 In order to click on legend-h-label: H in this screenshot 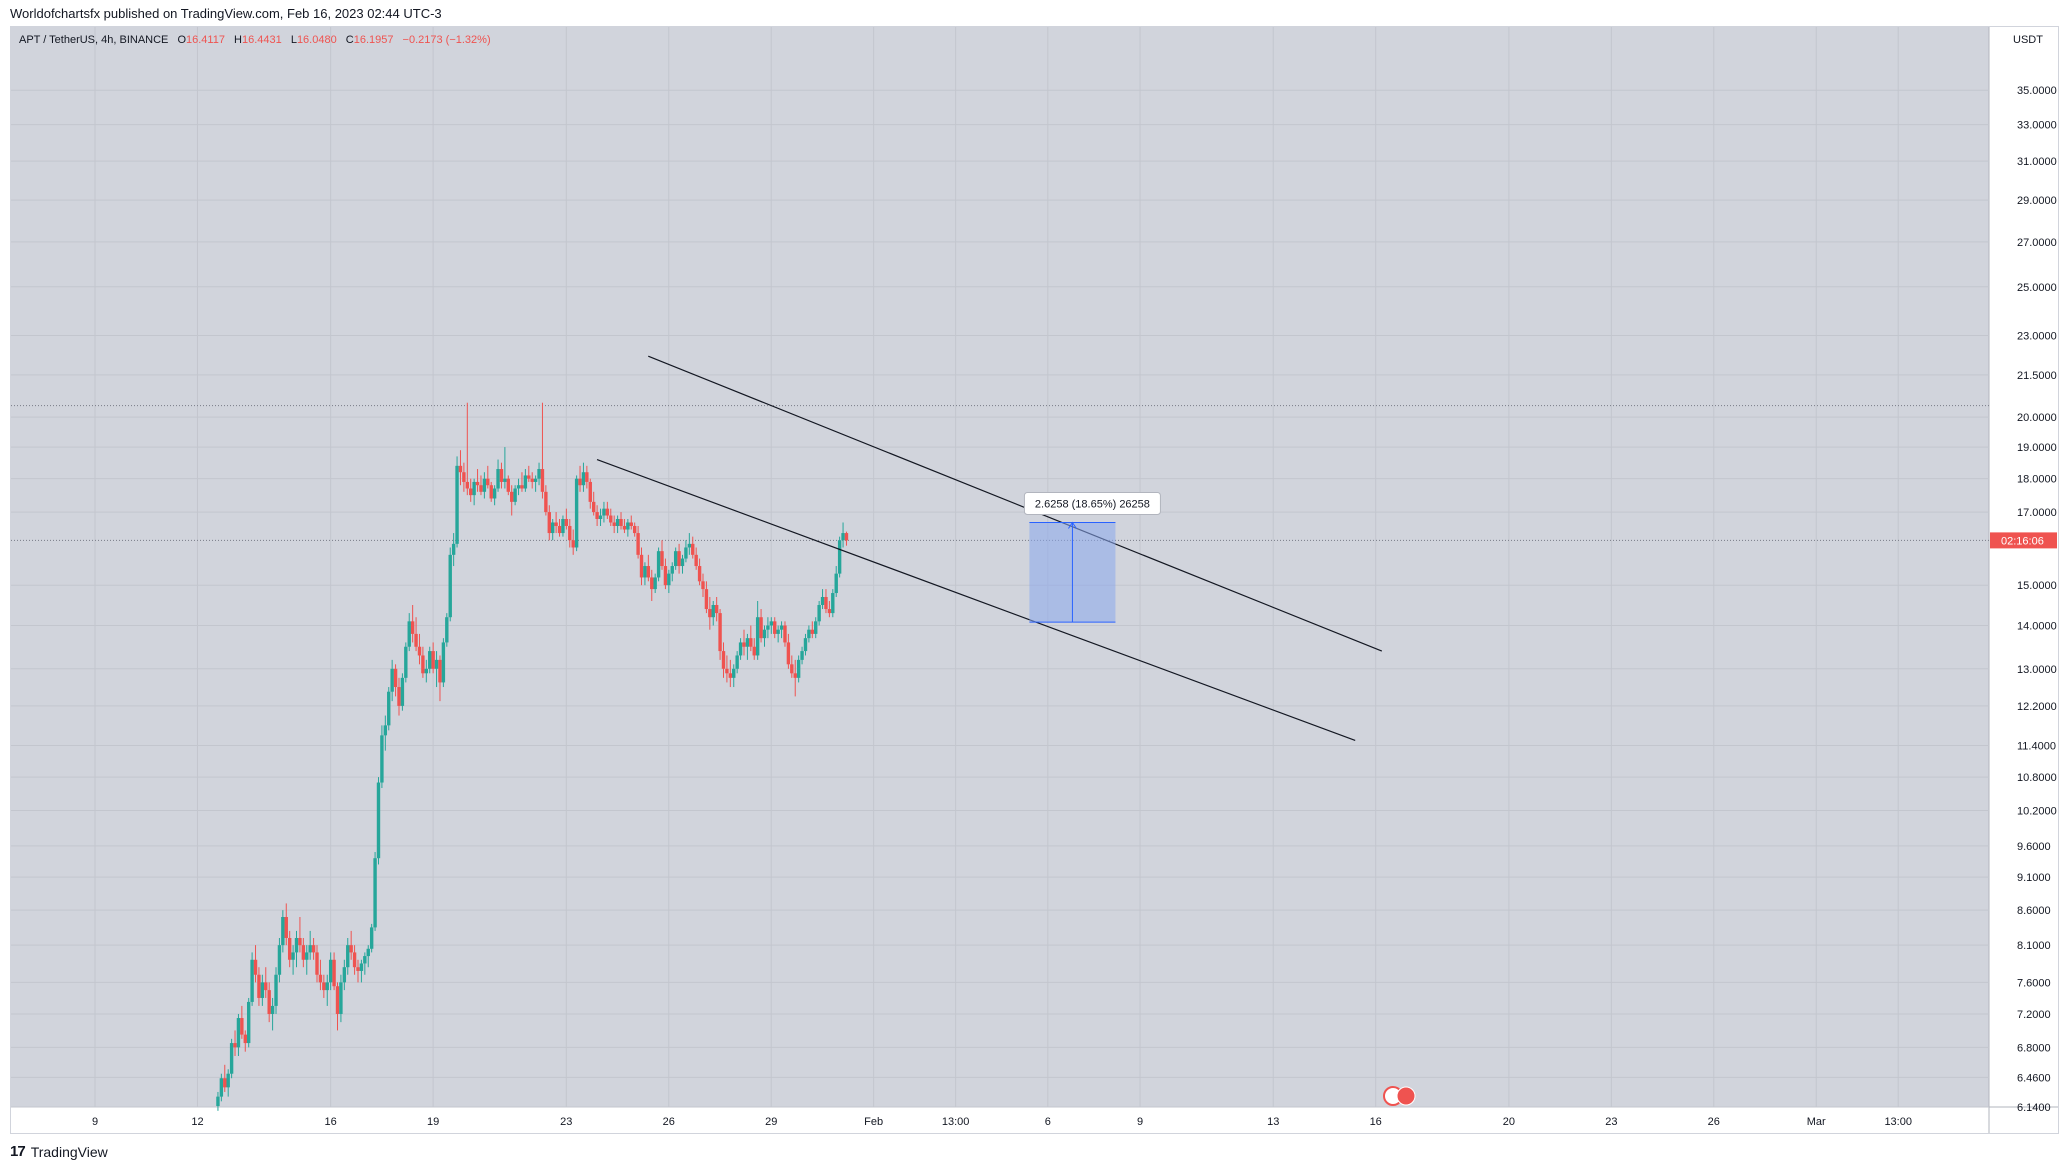, I will do `click(238, 40)`.